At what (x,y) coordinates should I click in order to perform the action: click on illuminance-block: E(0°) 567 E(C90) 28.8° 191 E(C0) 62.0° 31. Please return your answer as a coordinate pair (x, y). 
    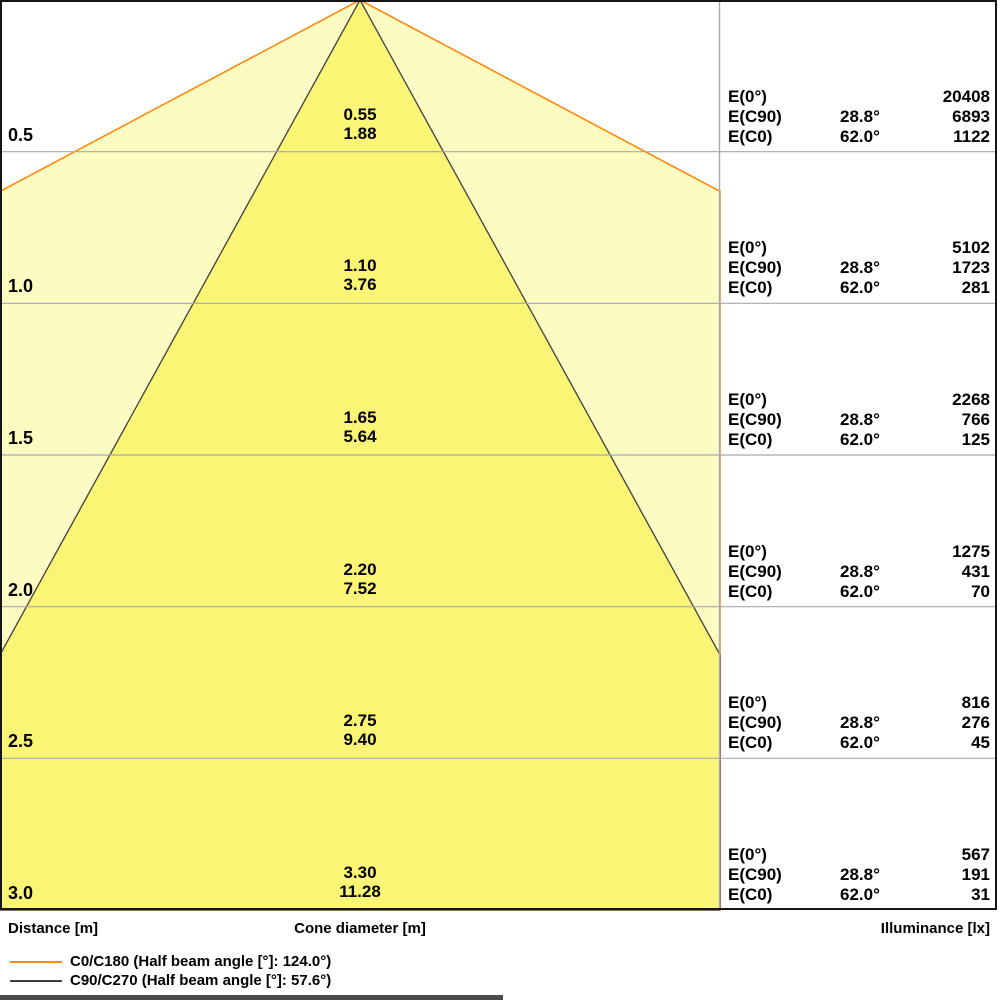
    Looking at the image, I should click on (859, 875).